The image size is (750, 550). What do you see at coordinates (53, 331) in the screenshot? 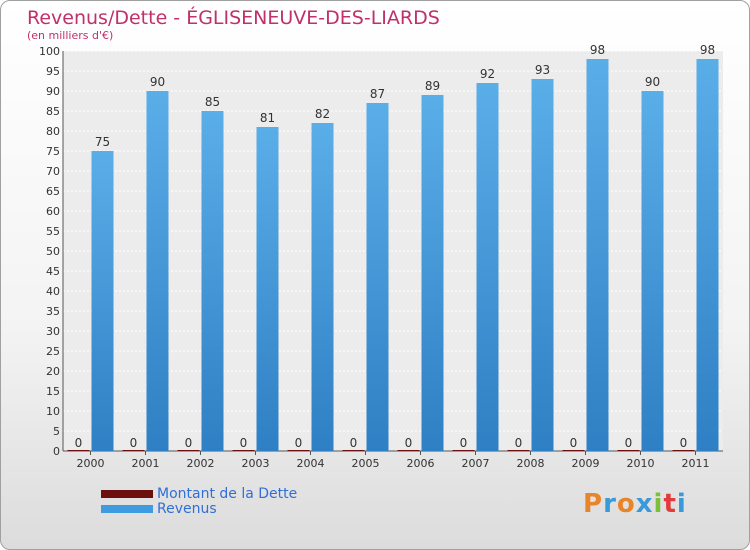
I see `y-tick-label-30: 30` at bounding box center [53, 331].